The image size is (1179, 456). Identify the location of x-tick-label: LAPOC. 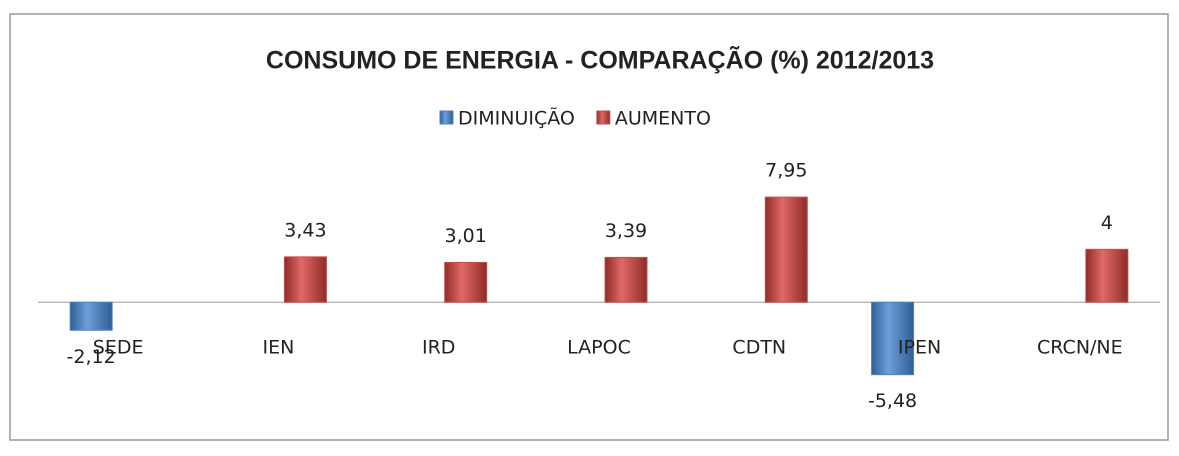
(599, 348).